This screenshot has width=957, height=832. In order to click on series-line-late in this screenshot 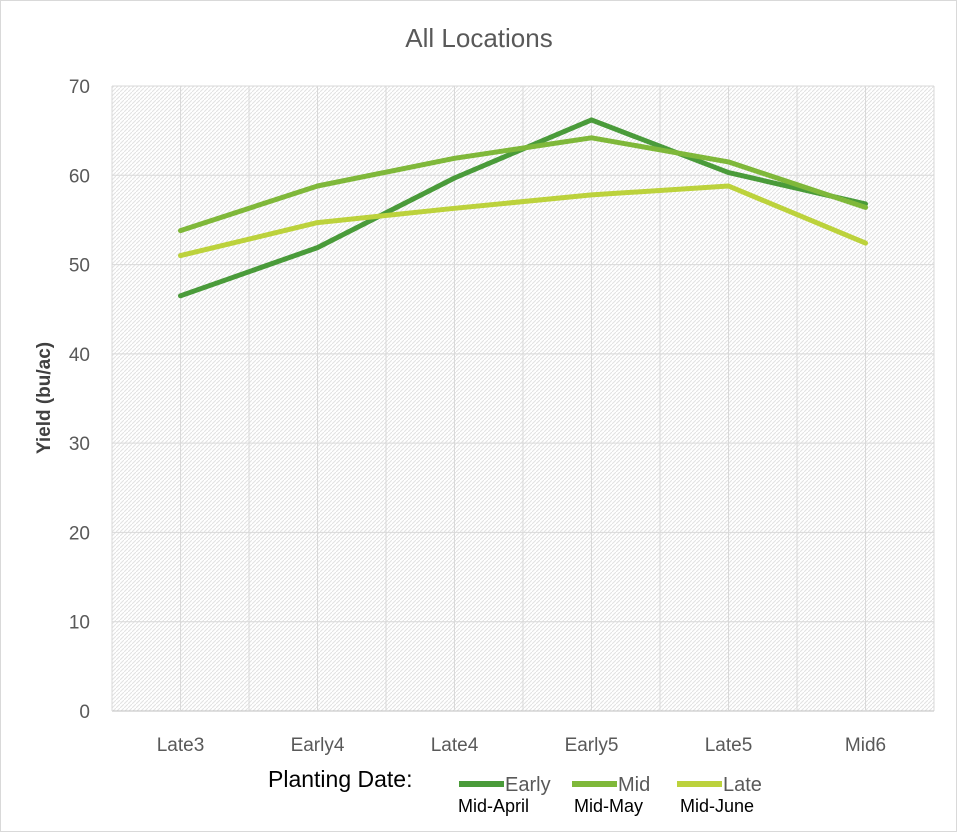, I will do `click(523, 221)`.